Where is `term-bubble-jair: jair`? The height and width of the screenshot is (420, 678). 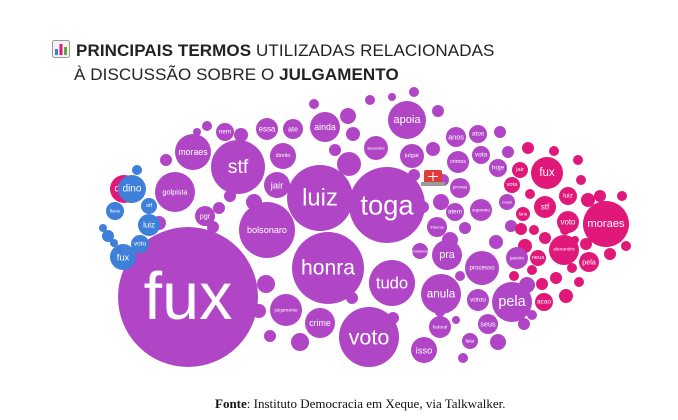
term-bubble-jair: jair is located at coordinates (520, 170).